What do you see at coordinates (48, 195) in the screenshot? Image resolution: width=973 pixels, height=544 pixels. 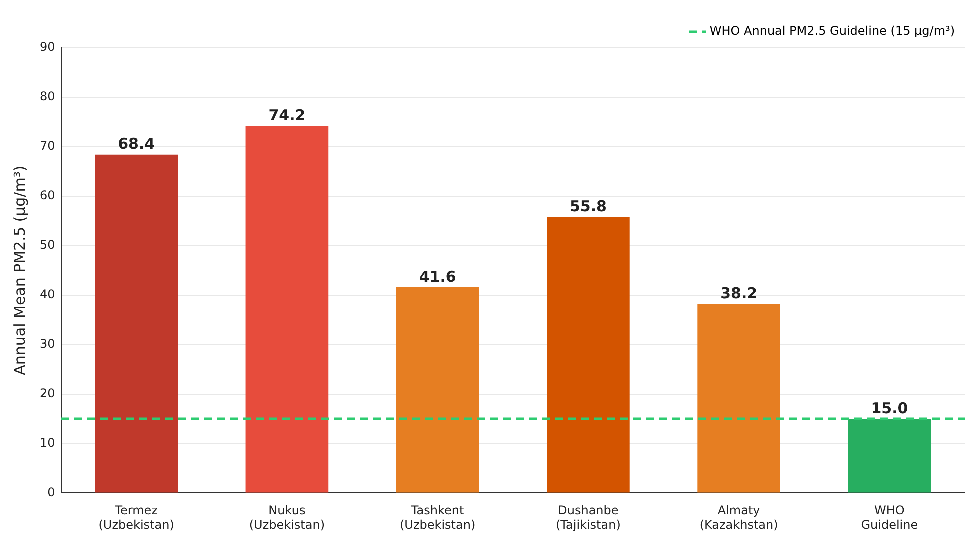 I see `y-tick-label: 60` at bounding box center [48, 195].